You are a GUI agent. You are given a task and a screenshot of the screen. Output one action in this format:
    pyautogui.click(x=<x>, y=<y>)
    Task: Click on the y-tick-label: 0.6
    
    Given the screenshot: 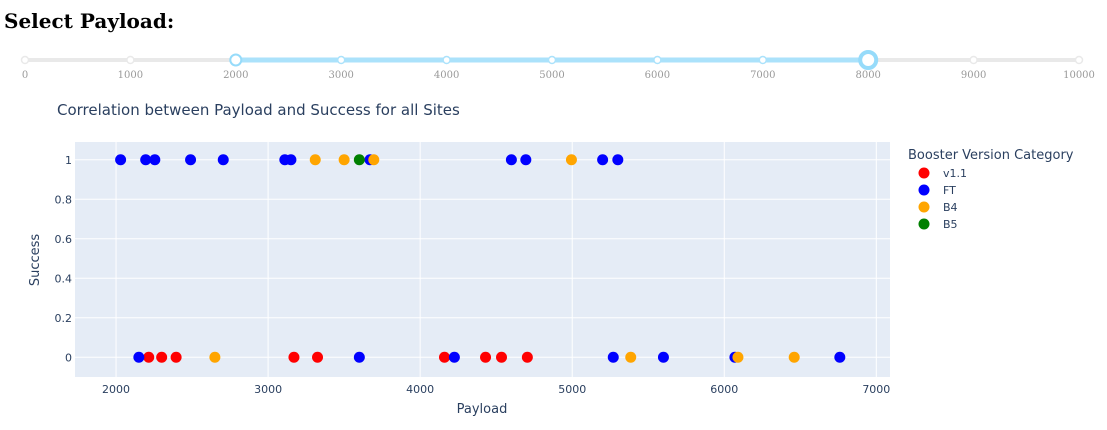 What is the action you would take?
    pyautogui.click(x=64, y=239)
    